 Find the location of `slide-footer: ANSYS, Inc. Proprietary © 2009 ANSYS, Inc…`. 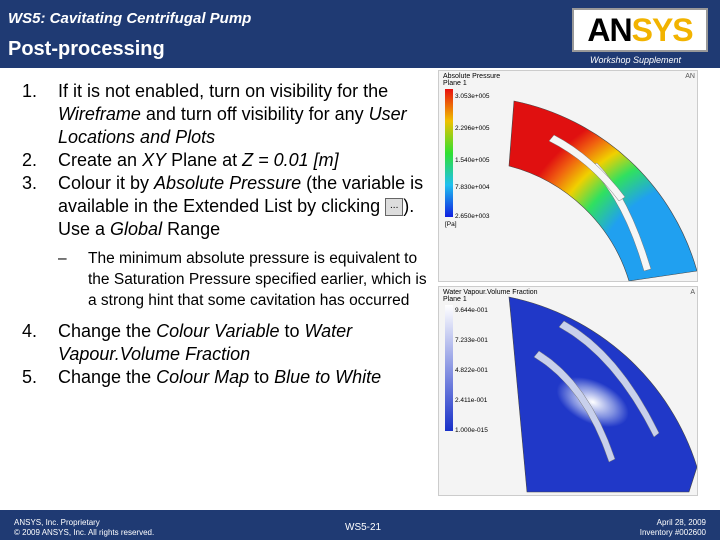

slide-footer: ANSYS, Inc. Proprietary © 2009 ANSYS, Inc… is located at coordinates (360, 525).